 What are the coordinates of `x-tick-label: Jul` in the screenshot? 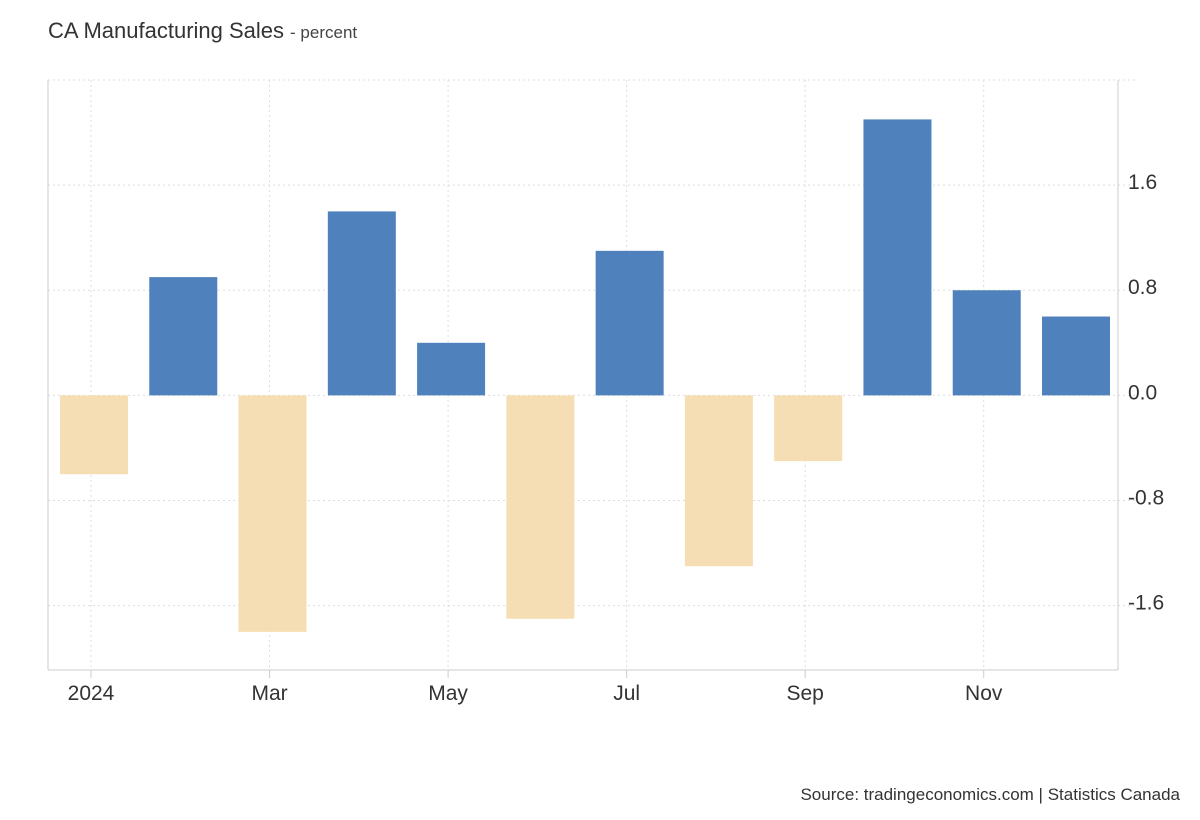 It's located at (626, 693).